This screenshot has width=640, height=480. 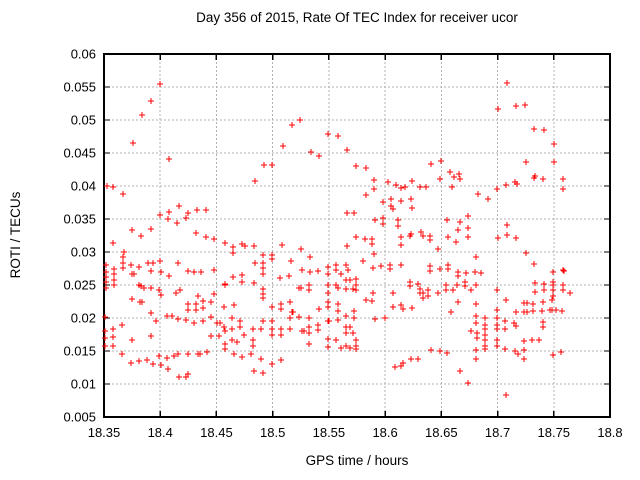 I want to click on y-tick-label: 0.055, so click(x=79, y=87).